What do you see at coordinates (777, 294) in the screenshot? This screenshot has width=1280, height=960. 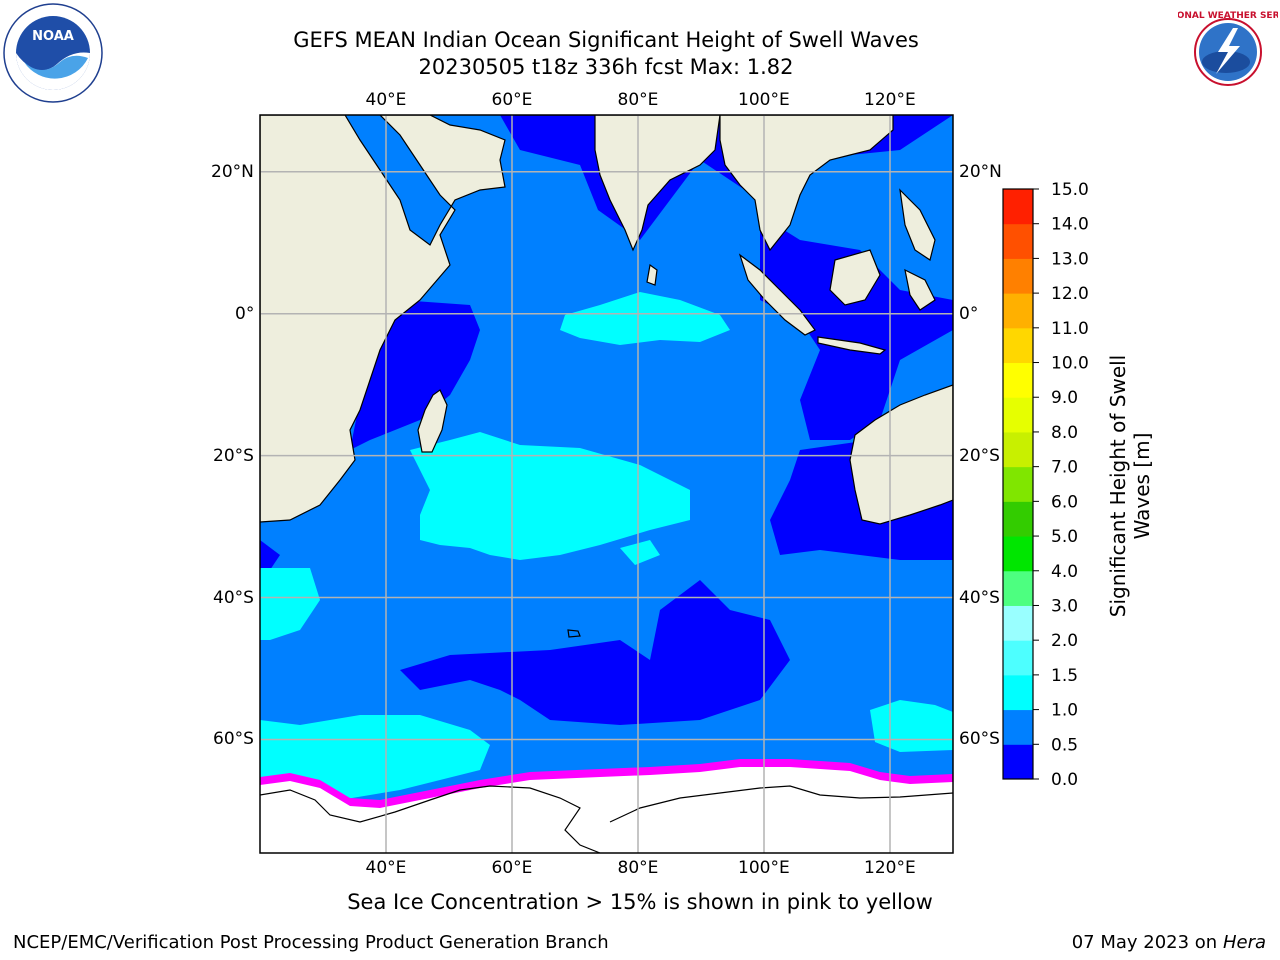 I see `sumatra-landmass` at bounding box center [777, 294].